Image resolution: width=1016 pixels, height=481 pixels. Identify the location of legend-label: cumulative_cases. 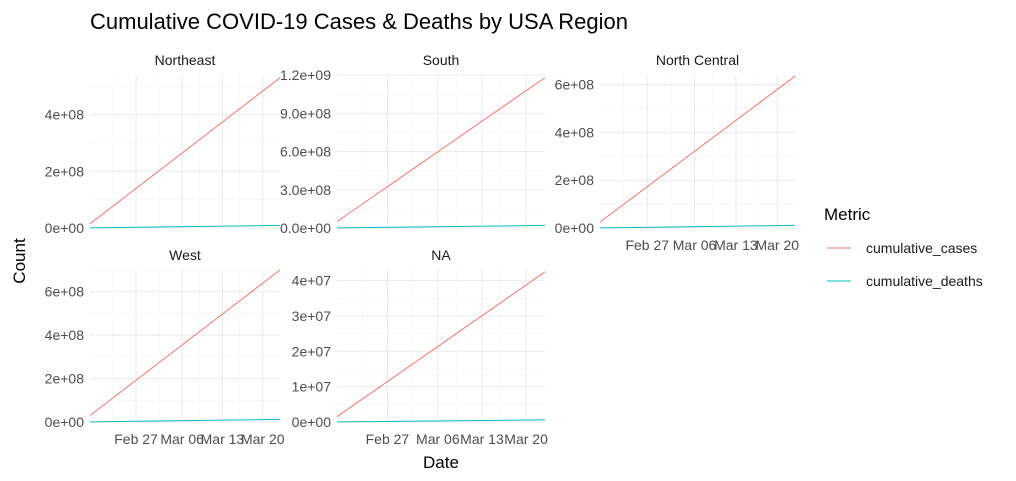
(921, 248).